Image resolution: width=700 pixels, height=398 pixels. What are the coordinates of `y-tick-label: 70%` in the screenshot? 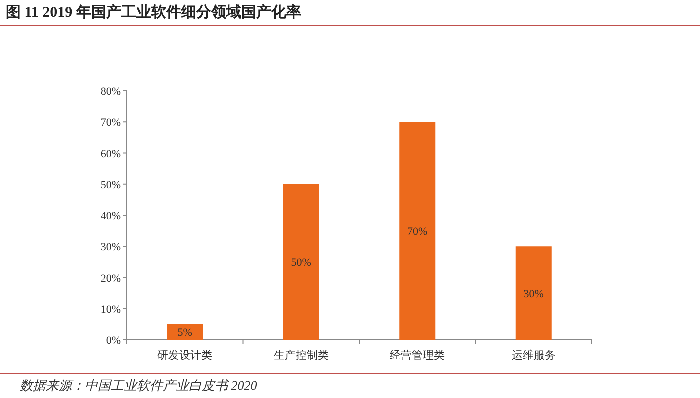 It's located at (110, 123).